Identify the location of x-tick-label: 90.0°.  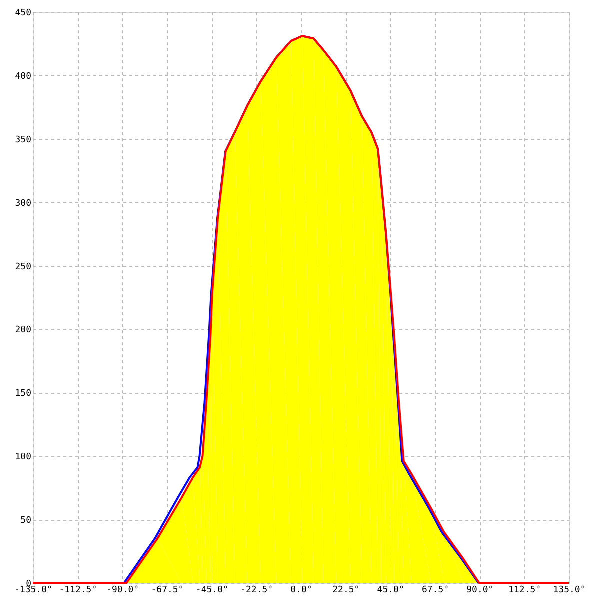
(480, 591).